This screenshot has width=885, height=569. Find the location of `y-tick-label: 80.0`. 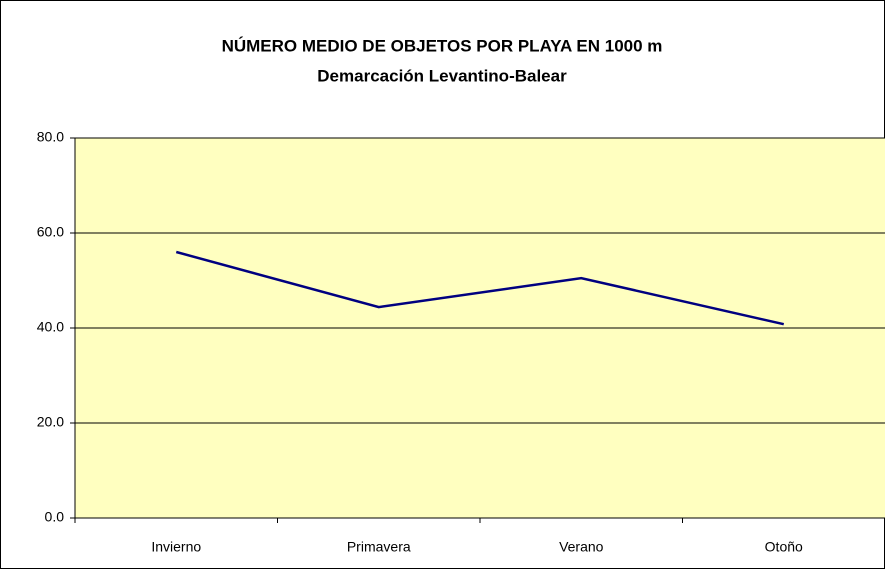

y-tick-label: 80.0 is located at coordinates (50, 137).